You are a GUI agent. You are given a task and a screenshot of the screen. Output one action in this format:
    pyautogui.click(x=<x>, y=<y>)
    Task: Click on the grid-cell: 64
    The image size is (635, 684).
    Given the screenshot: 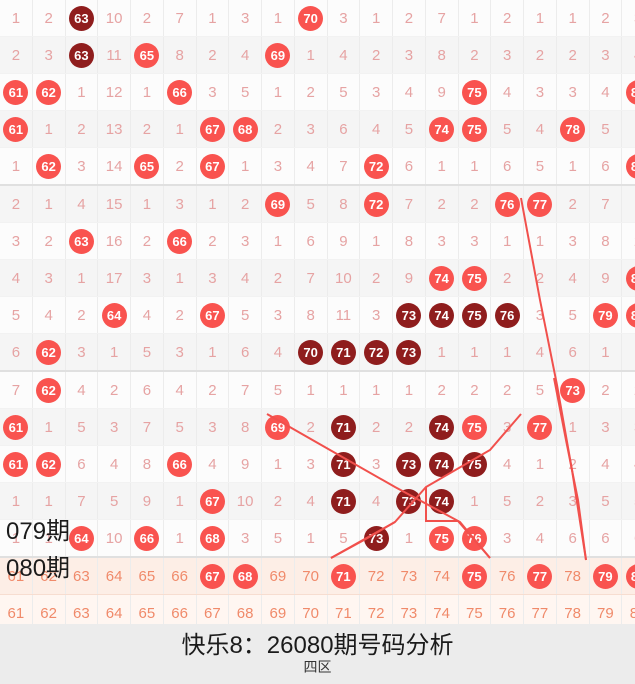 What is the action you would take?
    pyautogui.click(x=82, y=538)
    